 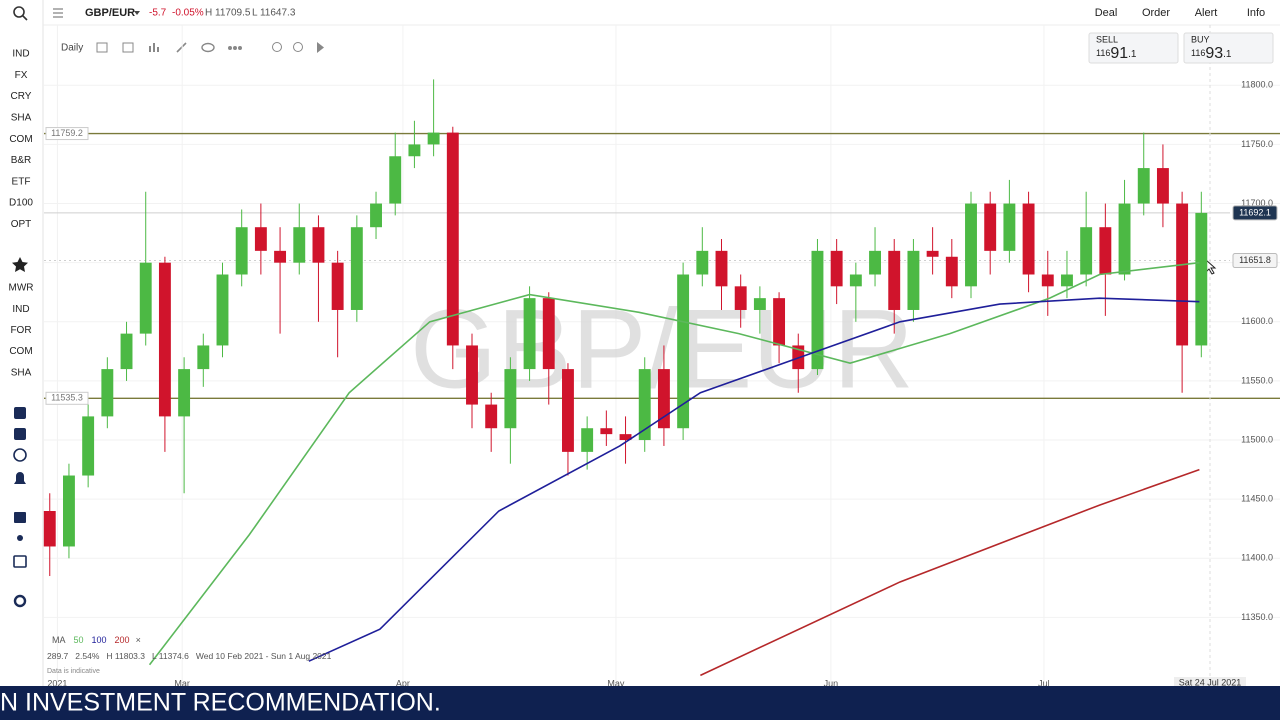 I want to click on buy-price-part: 93, so click(x=1214, y=53).